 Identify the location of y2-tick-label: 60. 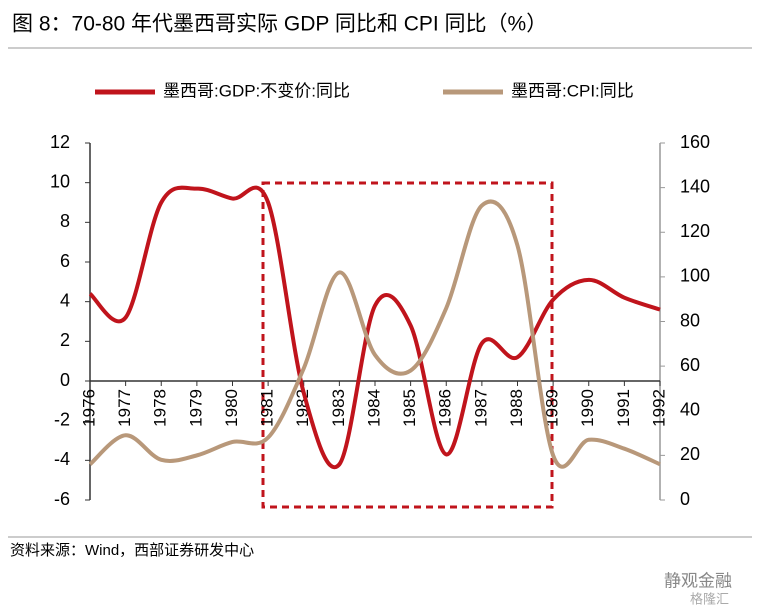
(690, 365).